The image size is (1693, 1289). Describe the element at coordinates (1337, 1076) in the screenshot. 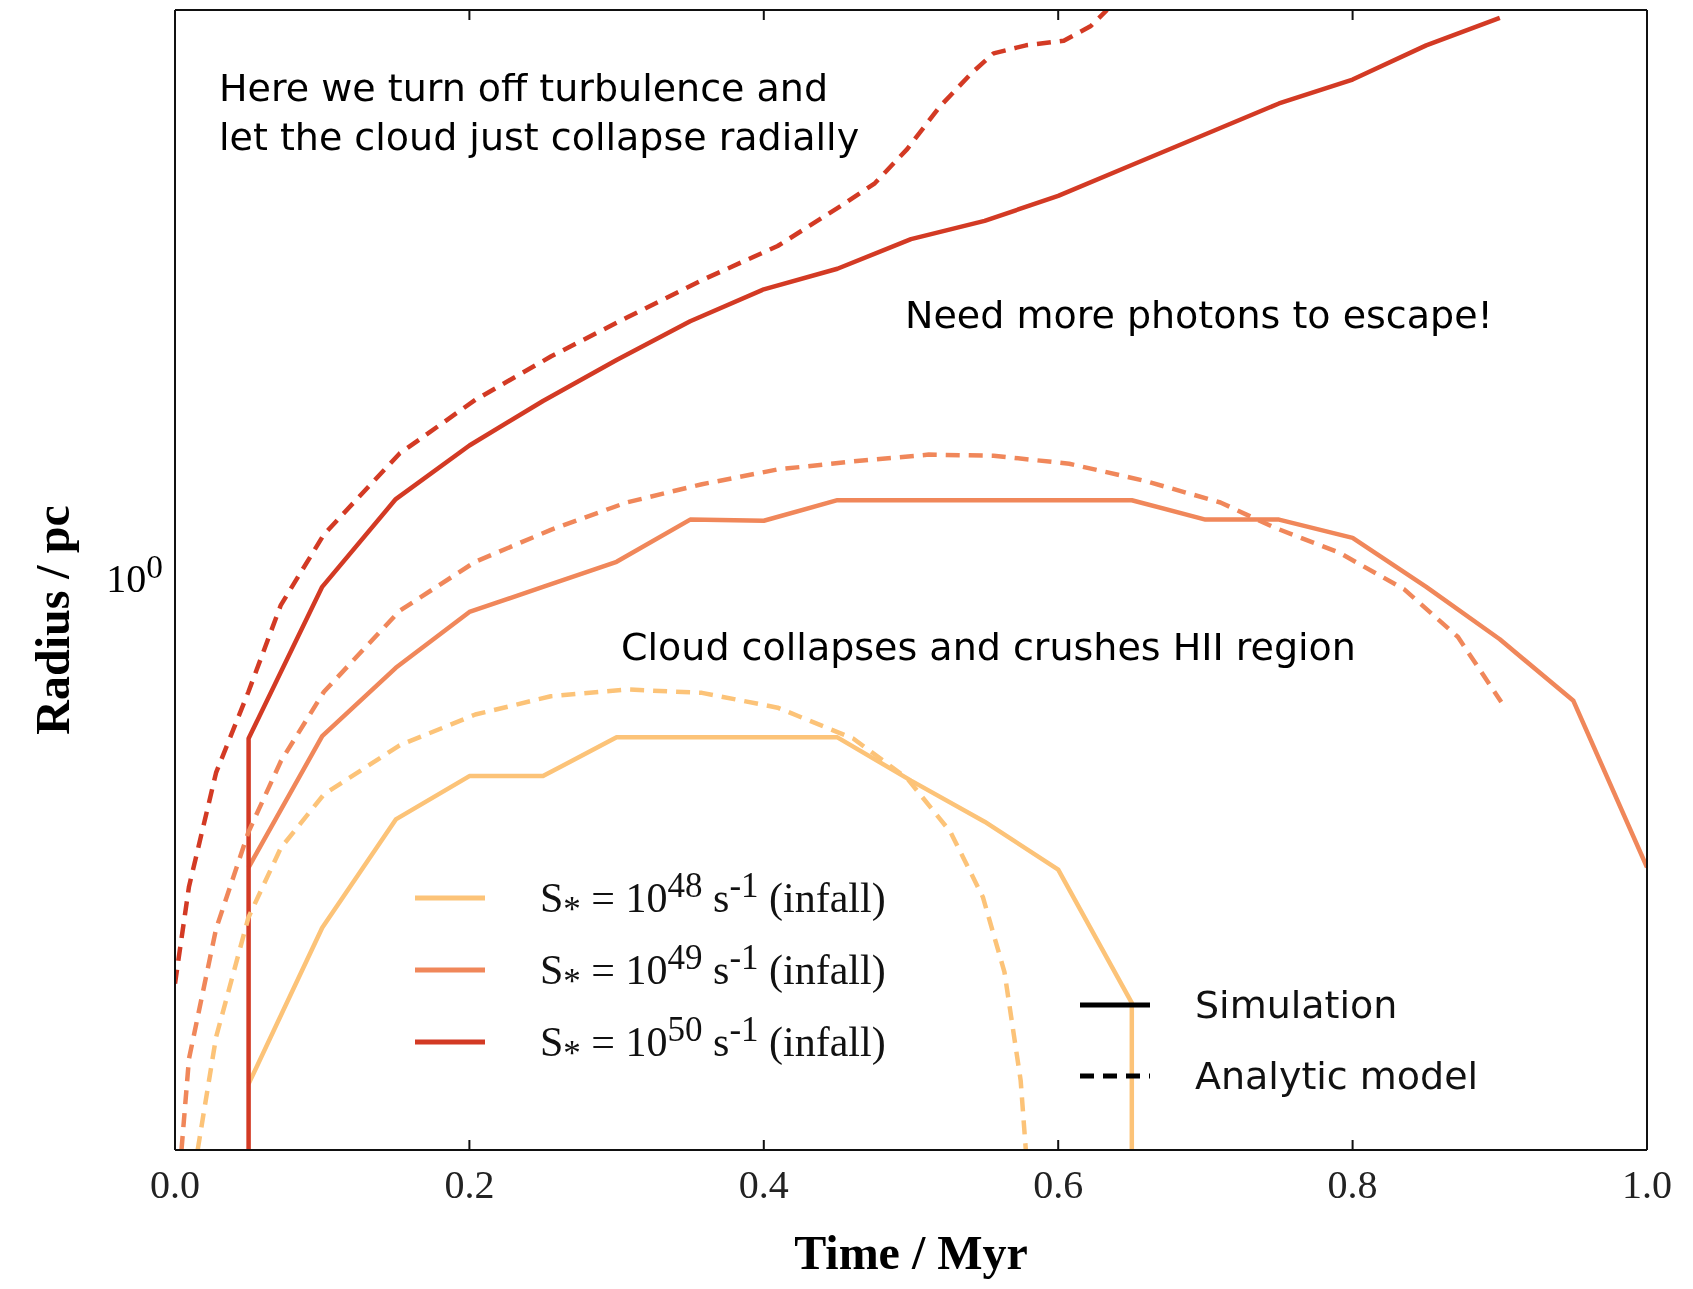

I see `legend-label: Analytic model` at that location.